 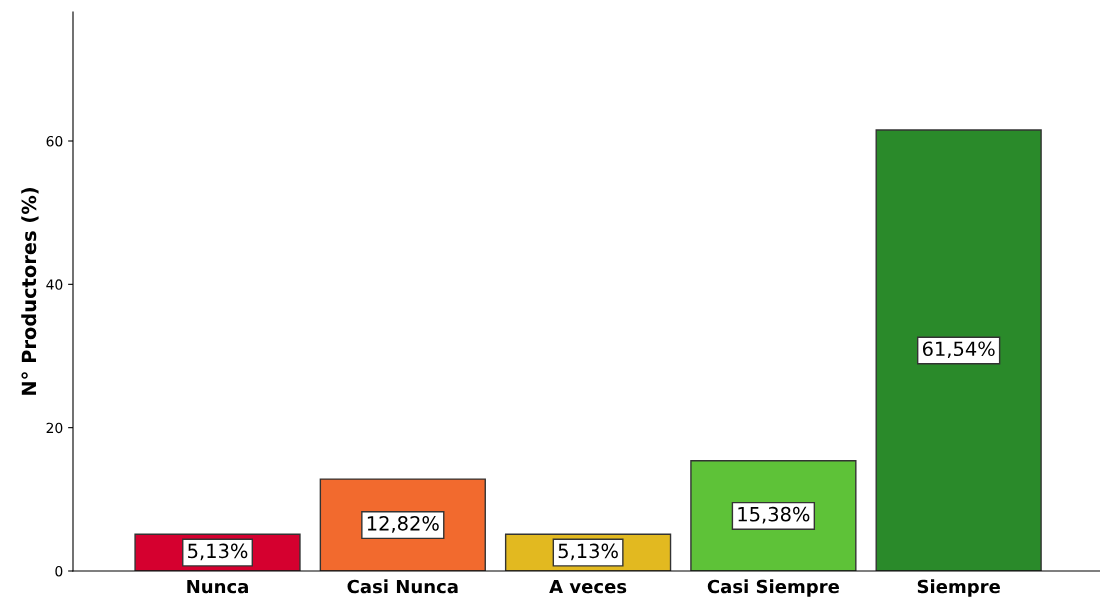 I want to click on y-tick-label: 0, so click(x=59, y=571).